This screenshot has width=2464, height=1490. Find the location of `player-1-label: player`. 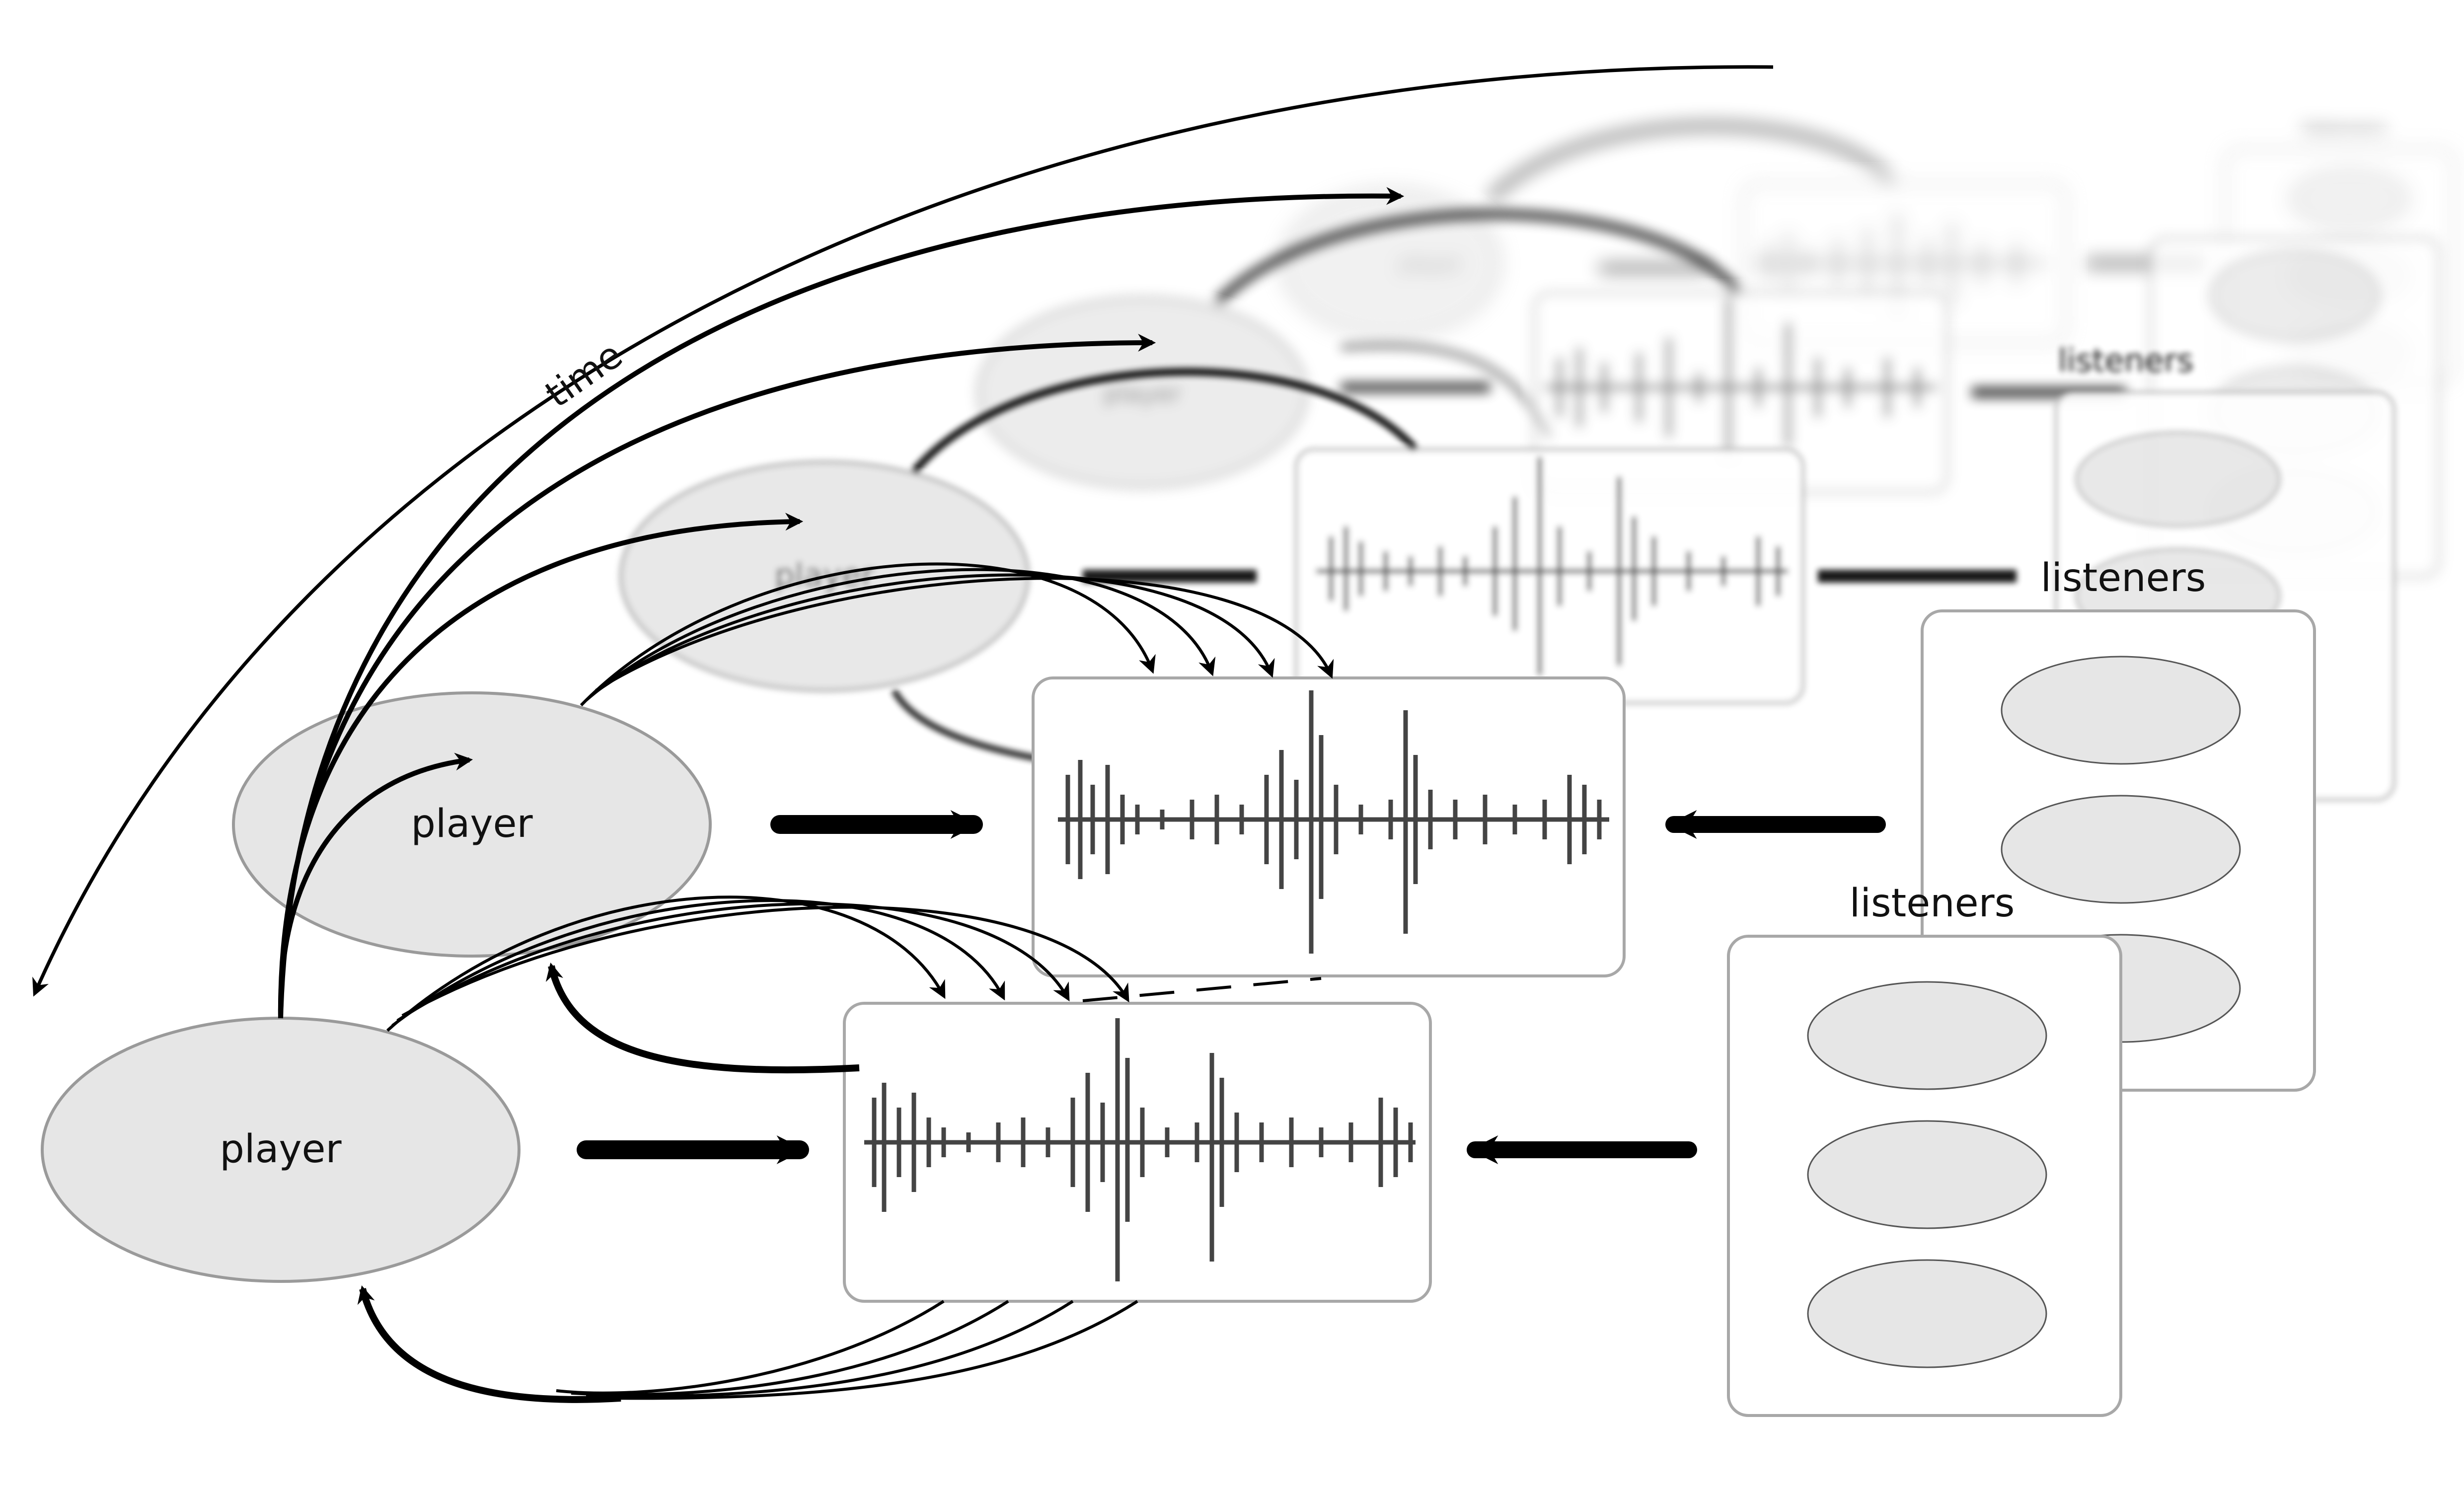

player-1-label: player is located at coordinates (472, 824).